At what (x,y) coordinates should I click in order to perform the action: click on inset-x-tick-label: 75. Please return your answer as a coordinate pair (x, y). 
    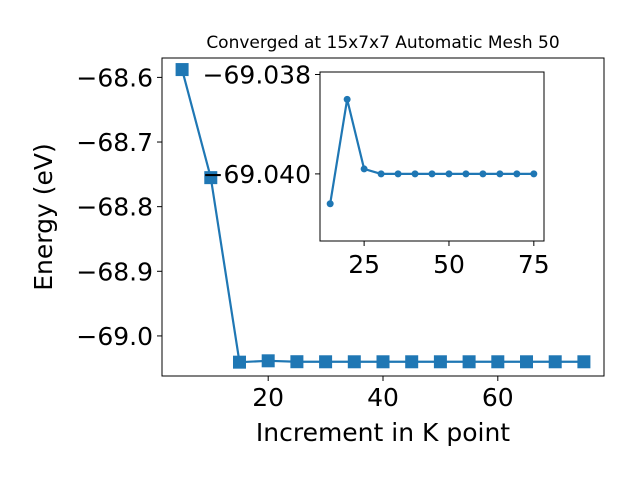
    Looking at the image, I should click on (534, 264).